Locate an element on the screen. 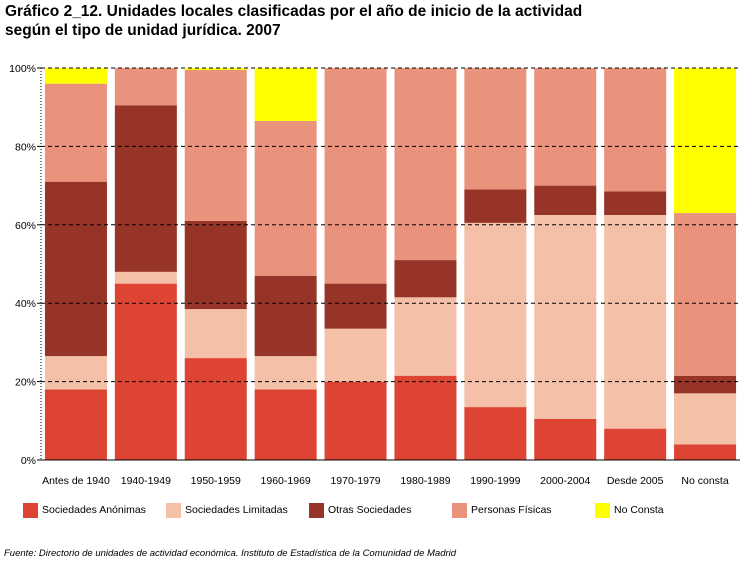  y-tick-label: 20% is located at coordinates (25, 383).